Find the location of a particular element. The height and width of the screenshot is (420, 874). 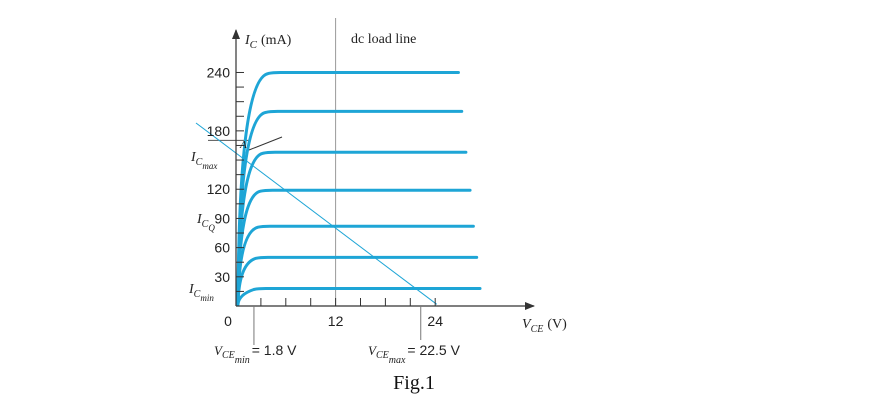

point-a-label: A is located at coordinates (243, 145).